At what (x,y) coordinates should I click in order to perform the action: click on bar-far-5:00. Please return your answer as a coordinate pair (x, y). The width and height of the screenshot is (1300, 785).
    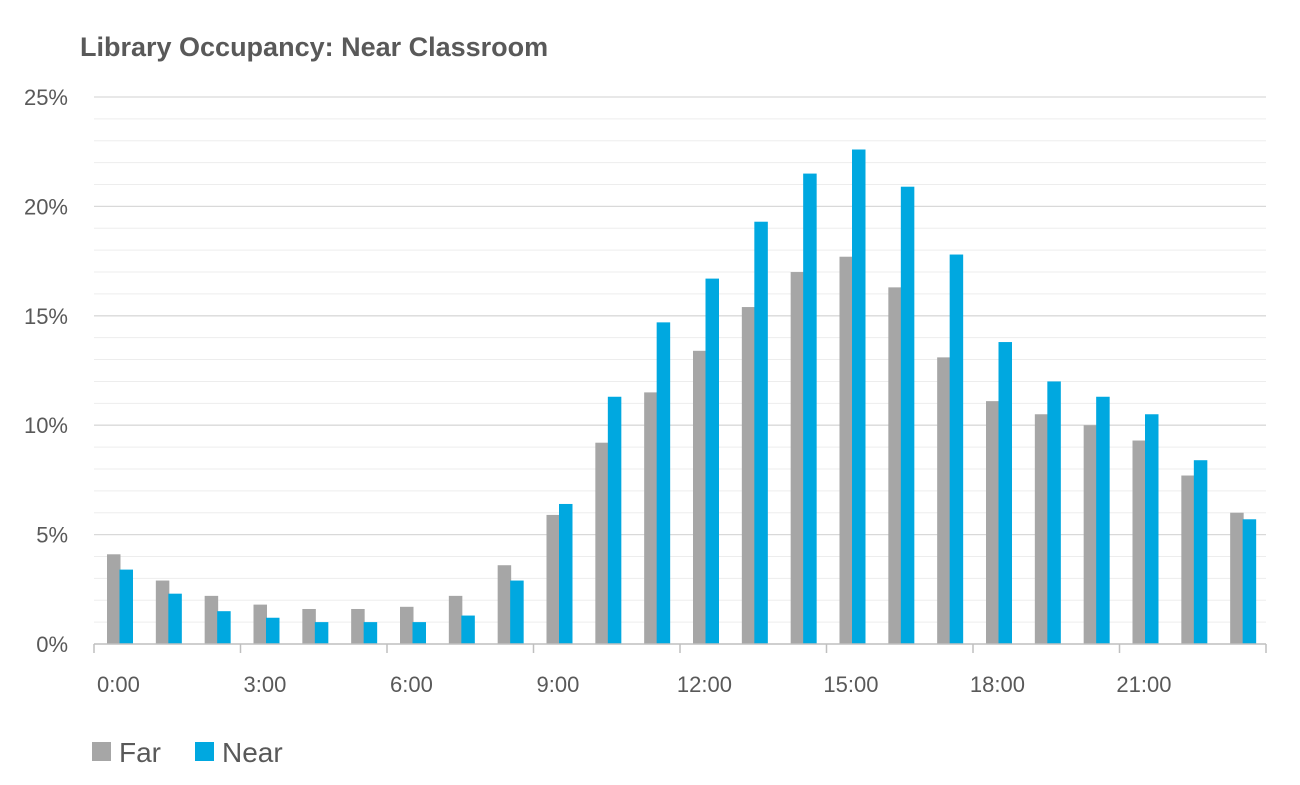
    Looking at the image, I should click on (358, 626).